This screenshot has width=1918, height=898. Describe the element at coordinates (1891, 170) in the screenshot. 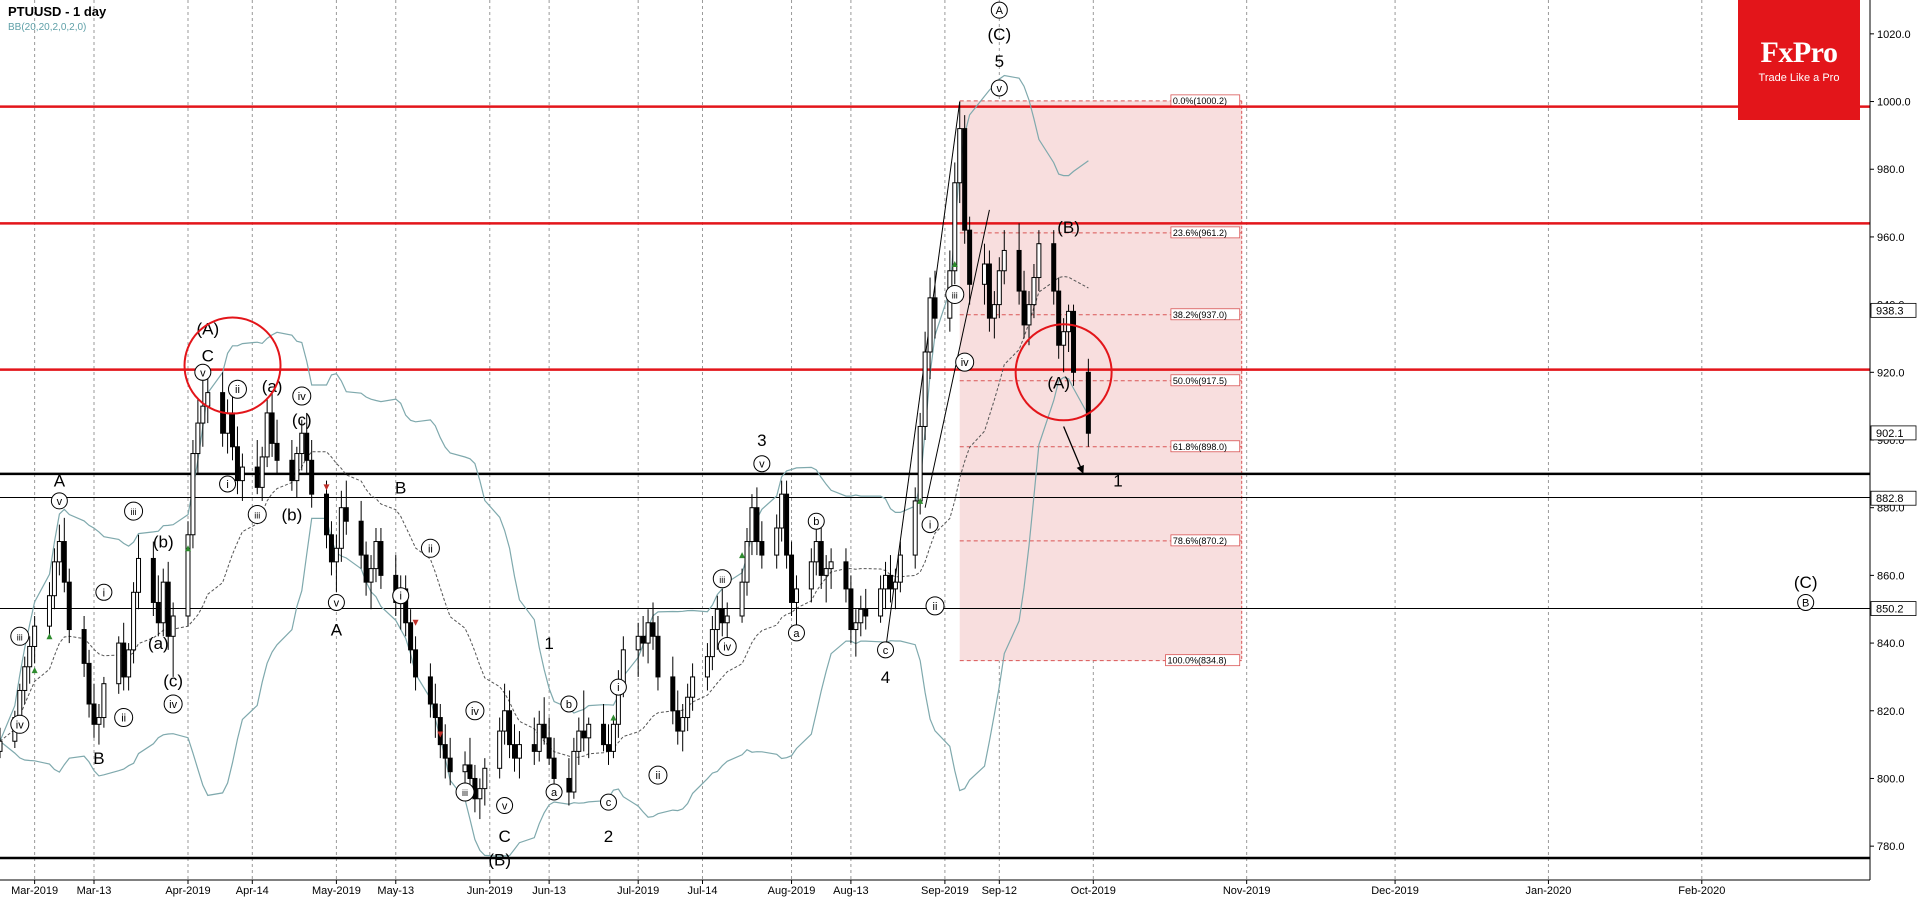

I see `y-tick-label: 980.0` at that location.